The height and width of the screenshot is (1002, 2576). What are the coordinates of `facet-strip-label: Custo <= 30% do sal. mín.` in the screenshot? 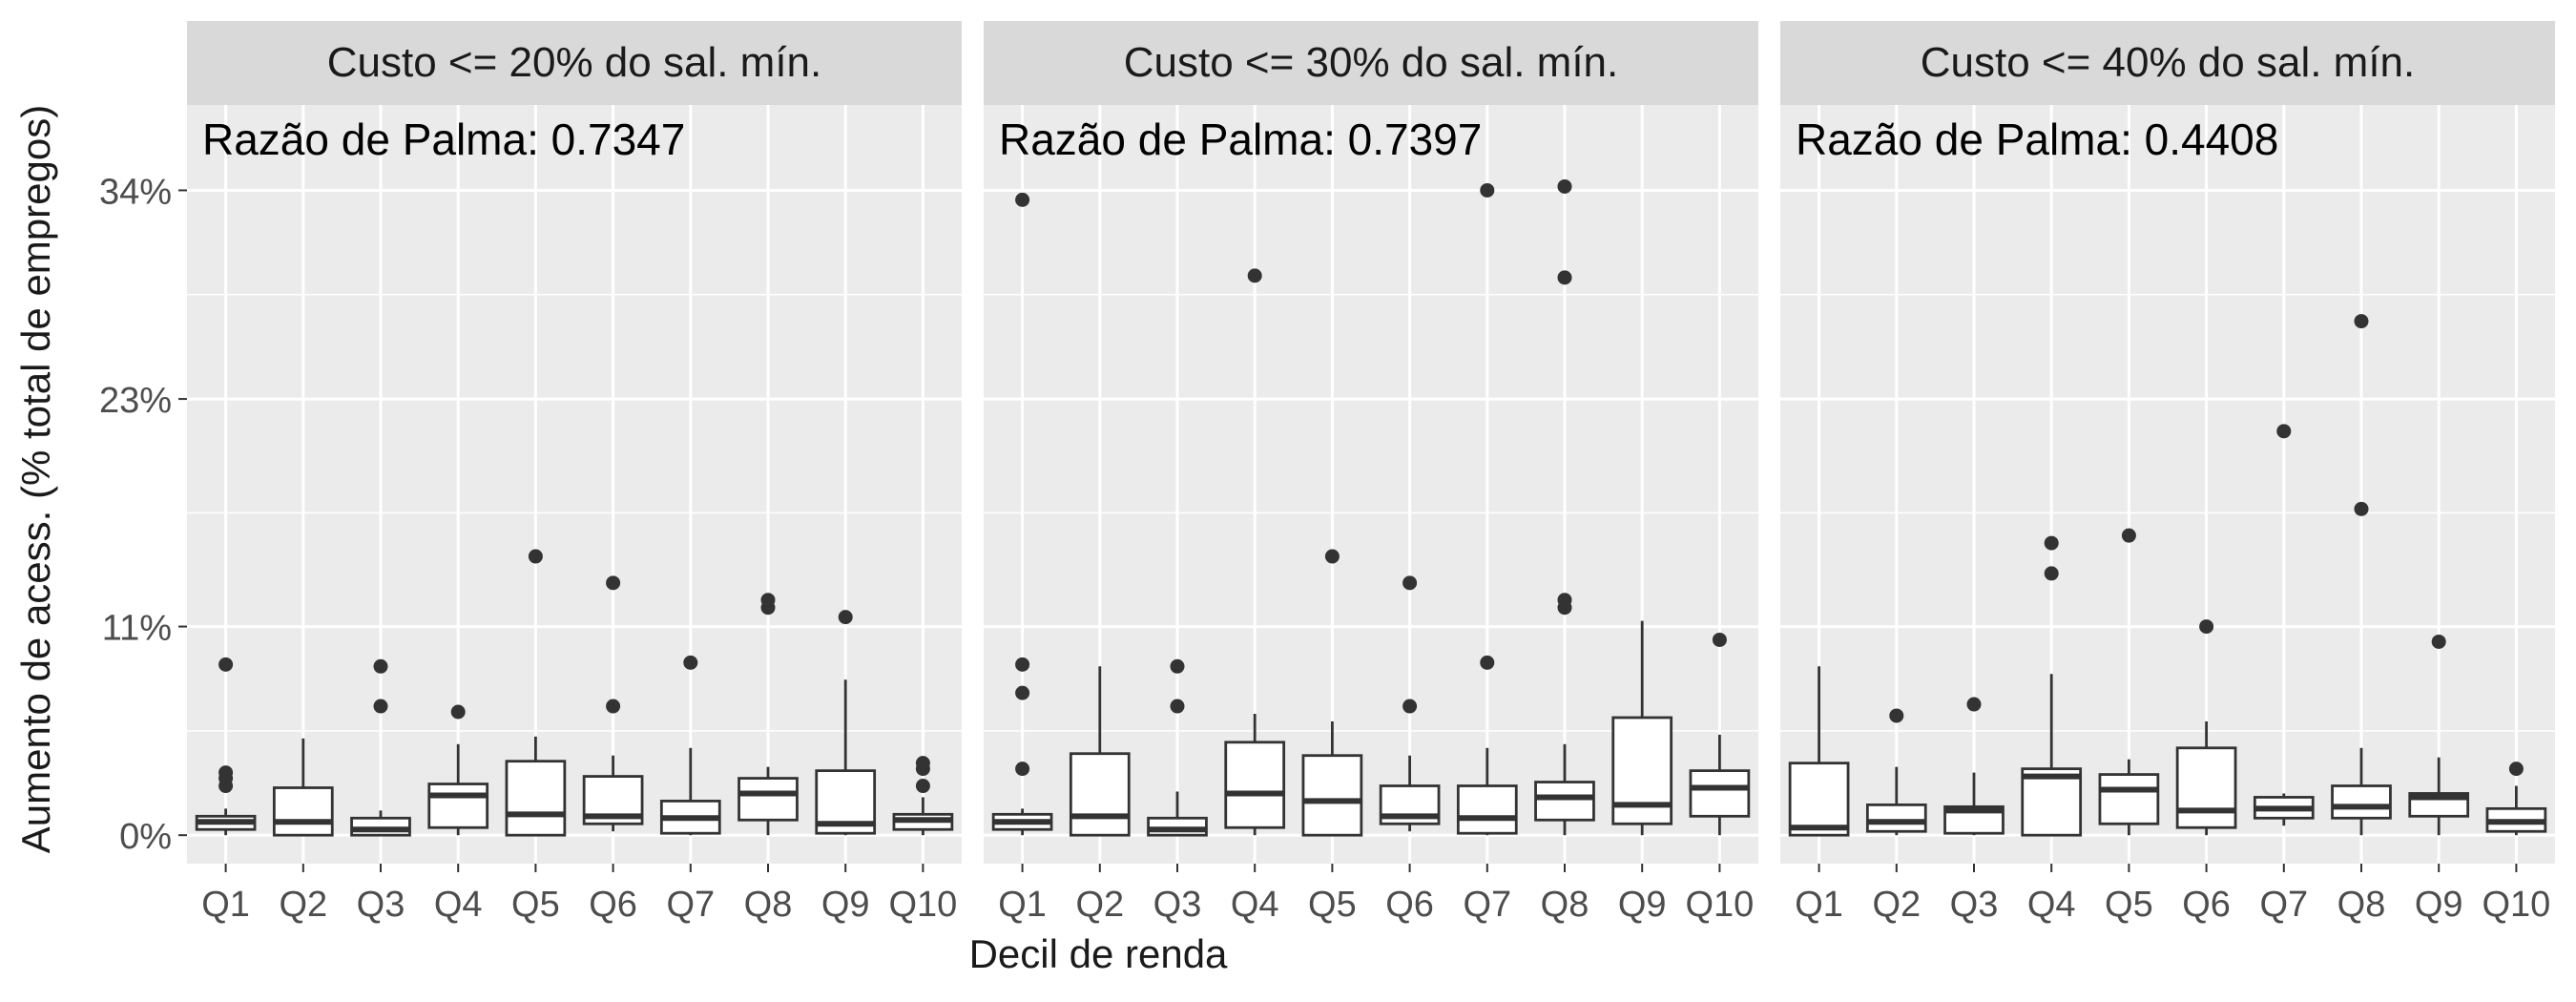 It's located at (1371, 62).